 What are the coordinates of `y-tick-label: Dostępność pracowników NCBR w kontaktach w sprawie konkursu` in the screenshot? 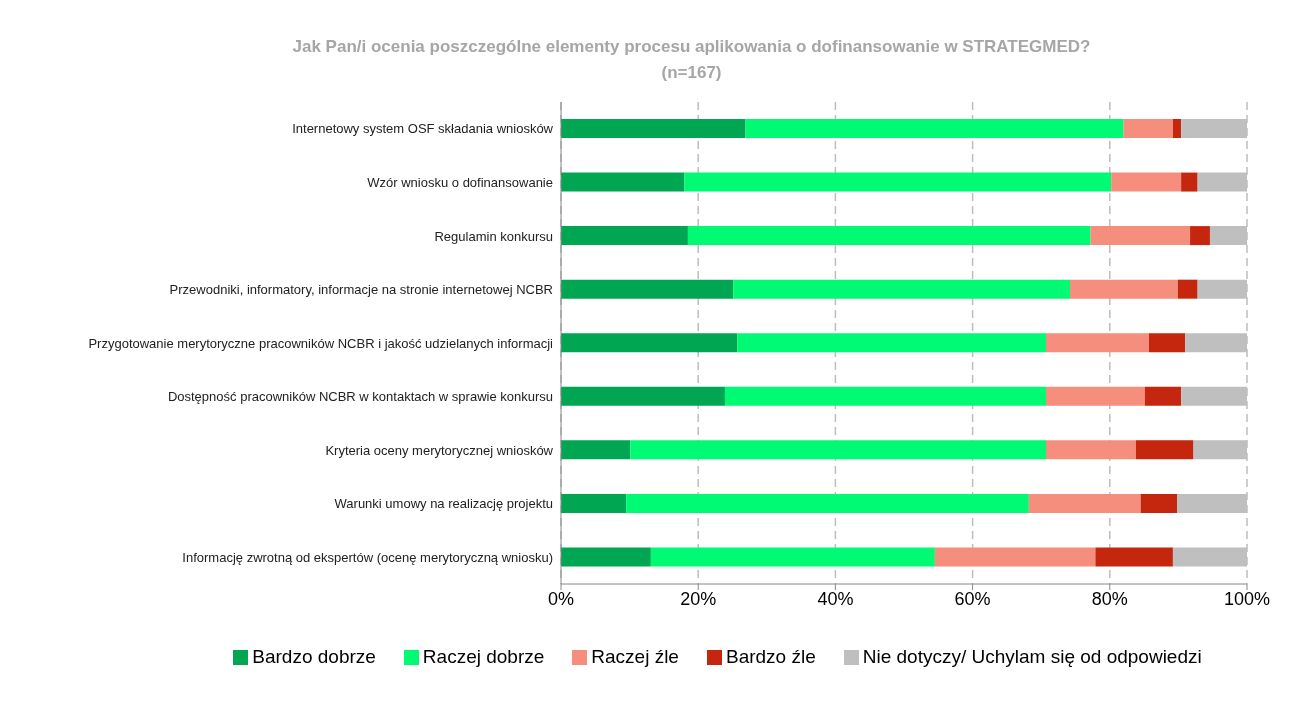 It's located at (360, 397).